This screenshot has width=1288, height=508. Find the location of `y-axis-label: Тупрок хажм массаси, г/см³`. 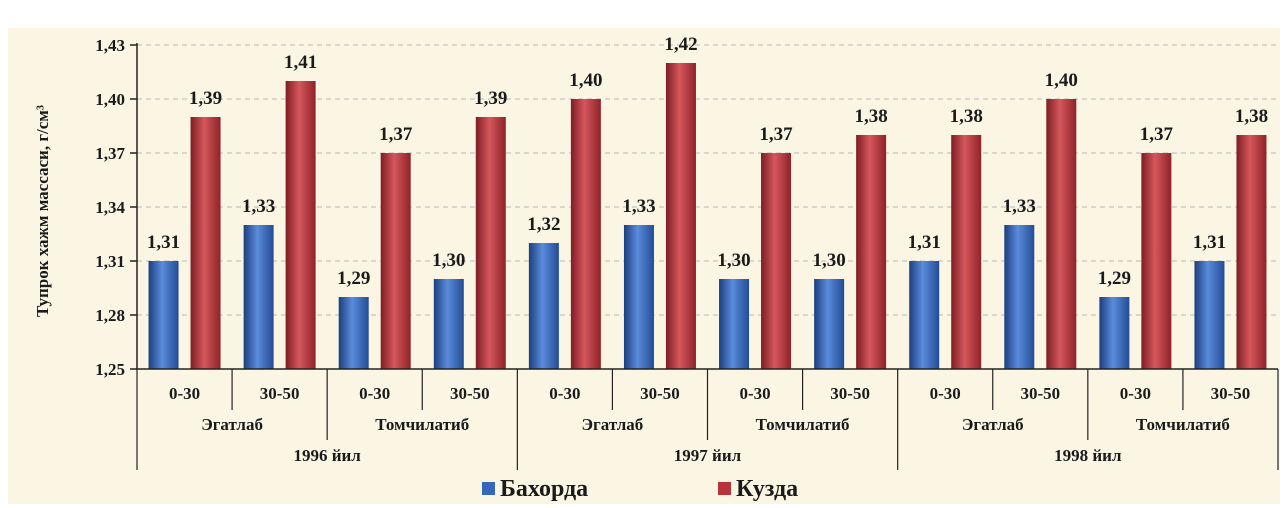

y-axis-label: Тупрок хажм массаси, г/см³ is located at coordinates (42, 211).